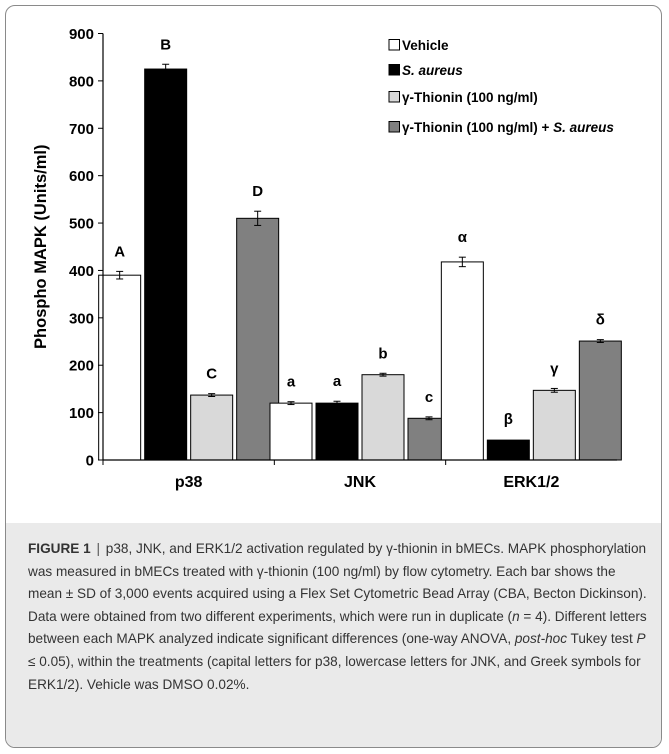  Describe the element at coordinates (211, 374) in the screenshot. I see `significance-letter: C` at that location.